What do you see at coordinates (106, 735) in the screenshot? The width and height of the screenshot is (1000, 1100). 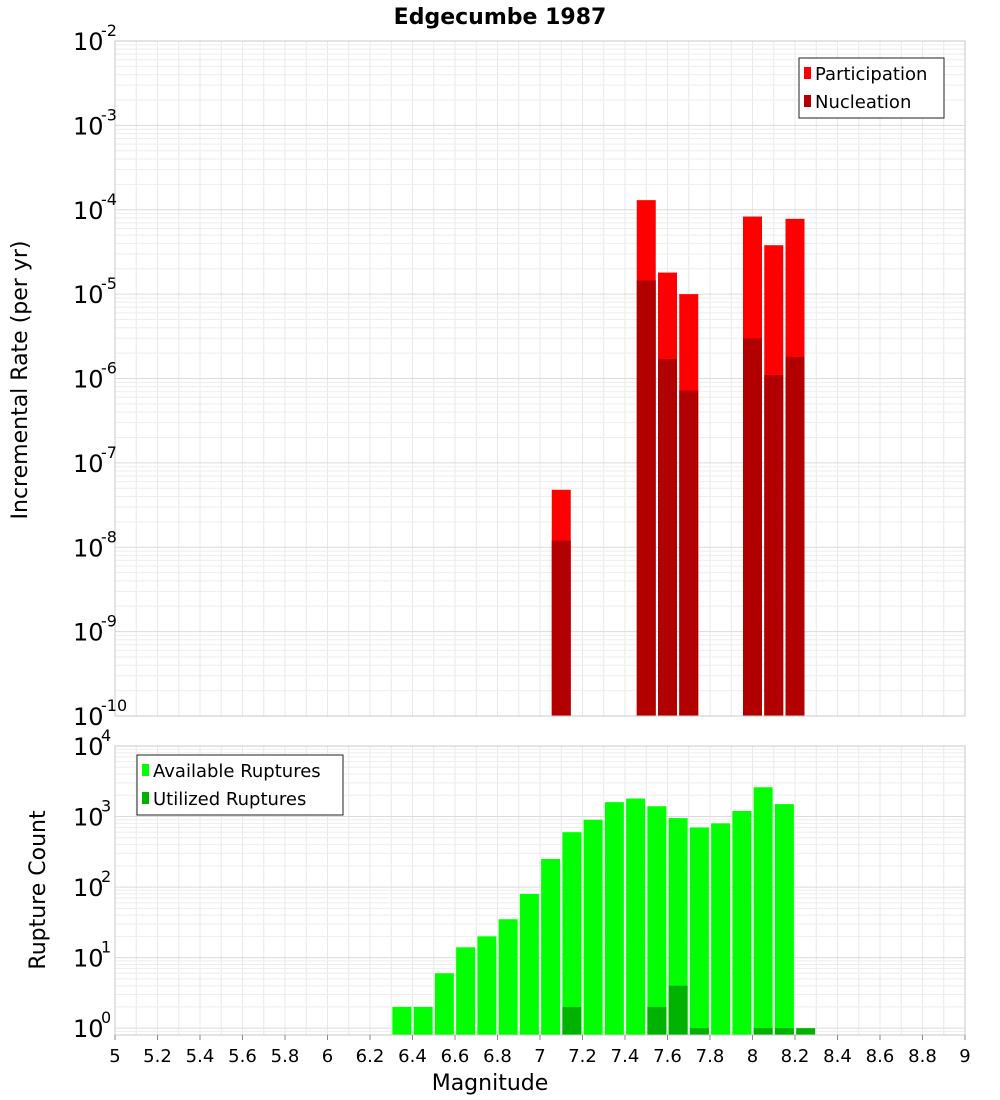 I see `count-y-tick-exponent: 4` at bounding box center [106, 735].